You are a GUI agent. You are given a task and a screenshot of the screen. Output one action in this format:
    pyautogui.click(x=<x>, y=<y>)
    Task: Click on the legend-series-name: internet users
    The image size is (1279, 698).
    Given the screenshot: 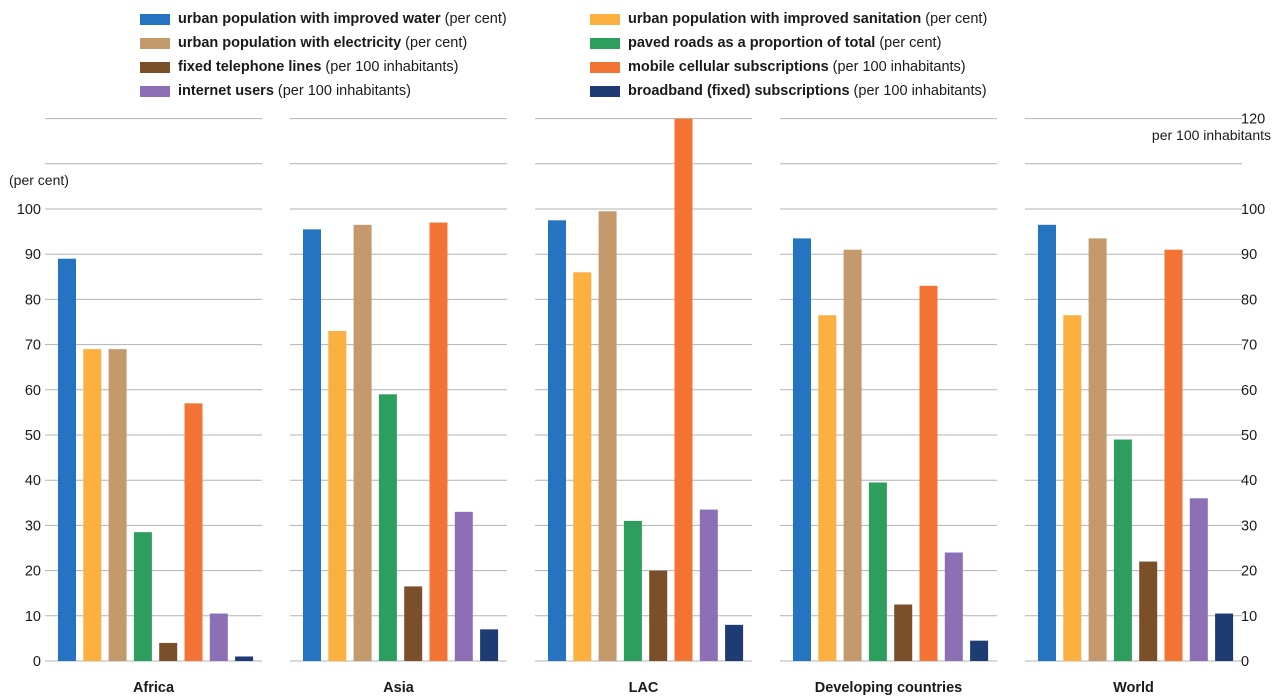 What is the action you would take?
    pyautogui.click(x=226, y=91)
    